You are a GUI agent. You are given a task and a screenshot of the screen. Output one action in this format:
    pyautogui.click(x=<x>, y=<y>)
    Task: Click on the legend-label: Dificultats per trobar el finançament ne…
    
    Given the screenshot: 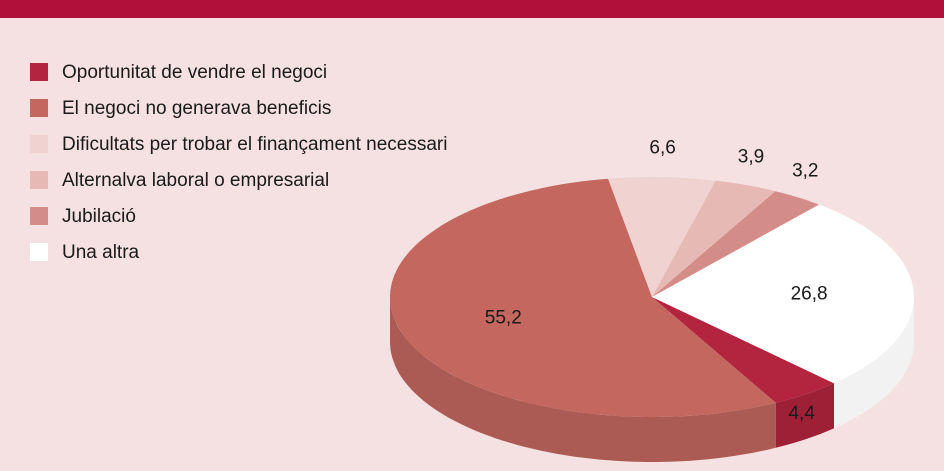 What is the action you would take?
    pyautogui.click(x=254, y=144)
    